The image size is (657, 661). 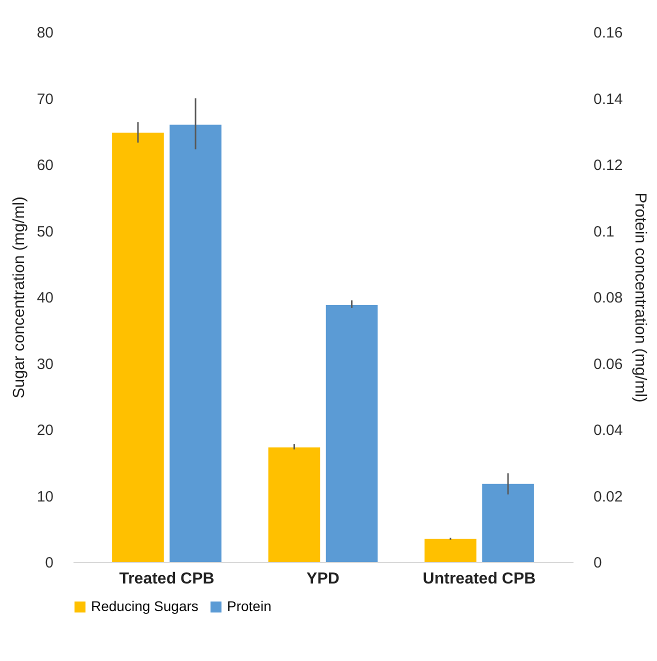 I want to click on x-tick-label: YPD, so click(x=323, y=579).